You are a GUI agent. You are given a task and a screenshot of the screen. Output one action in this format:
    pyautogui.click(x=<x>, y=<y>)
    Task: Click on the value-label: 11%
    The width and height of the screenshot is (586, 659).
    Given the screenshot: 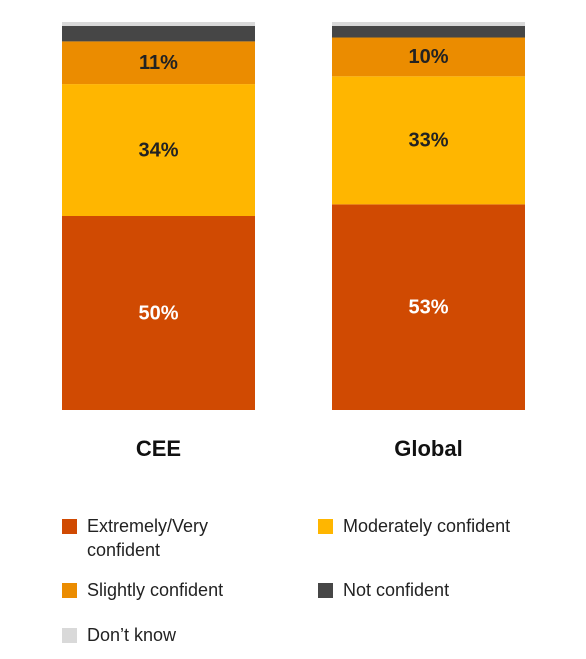 What is the action you would take?
    pyautogui.click(x=158, y=63)
    